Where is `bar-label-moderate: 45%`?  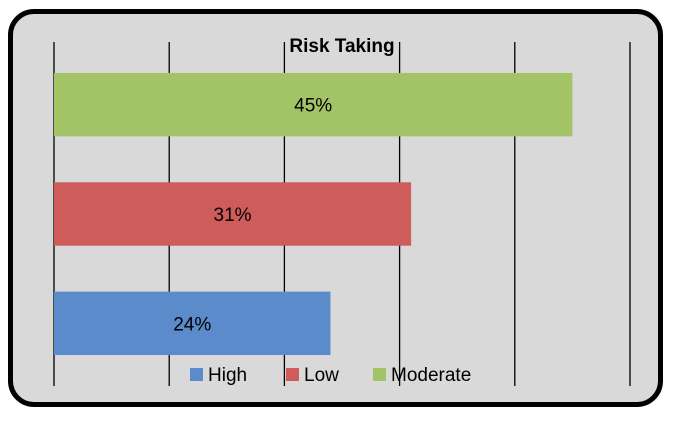 bar-label-moderate: 45% is located at coordinates (313, 106).